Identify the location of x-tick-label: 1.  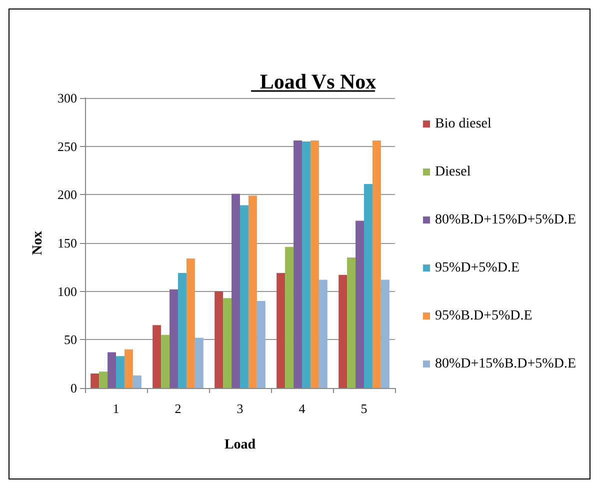
(116, 408).